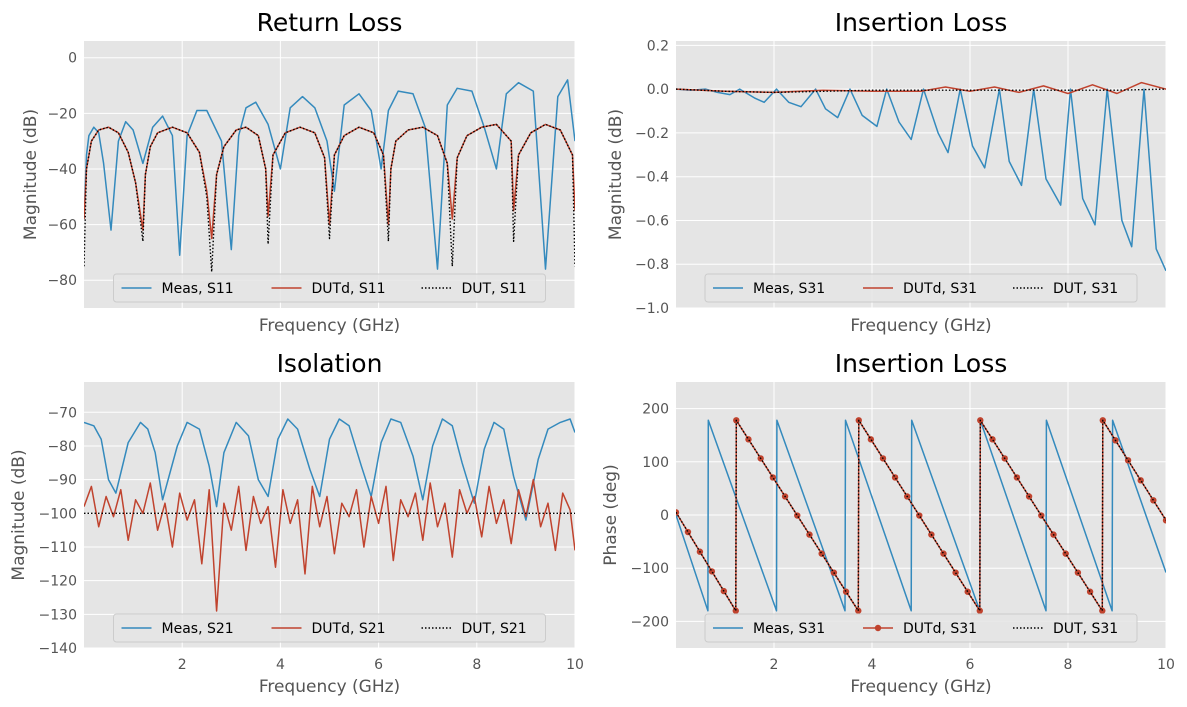 The image size is (1187, 707). I want to click on y-tick-label: 200, so click(655, 410).